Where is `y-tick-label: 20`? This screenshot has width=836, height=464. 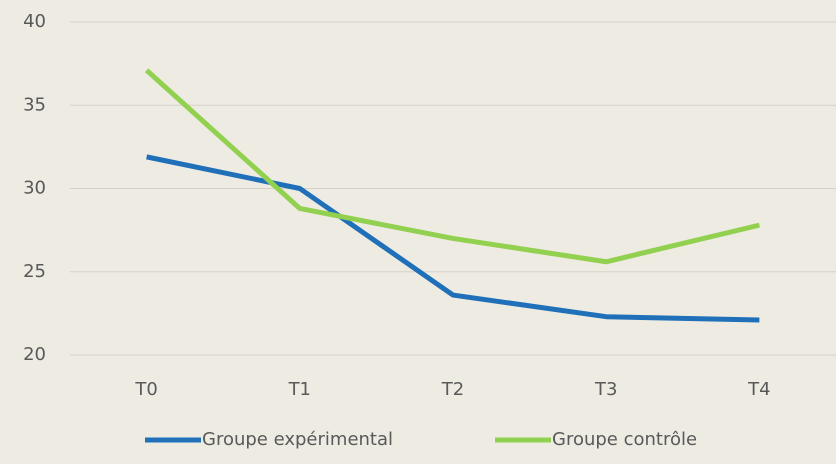 y-tick-label: 20 is located at coordinates (34, 354).